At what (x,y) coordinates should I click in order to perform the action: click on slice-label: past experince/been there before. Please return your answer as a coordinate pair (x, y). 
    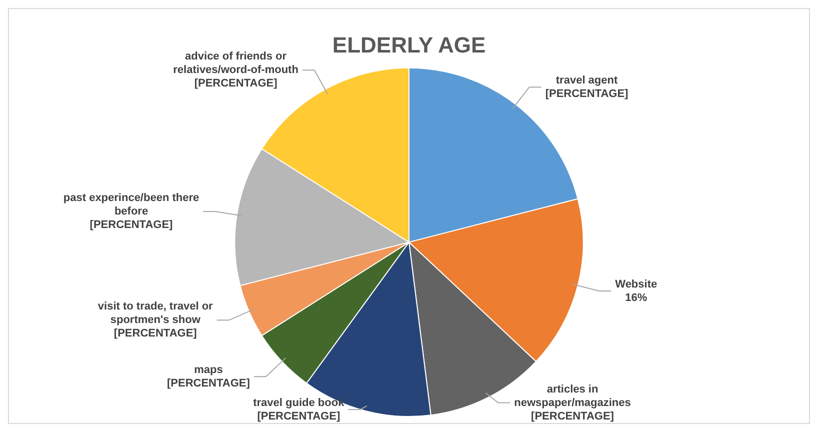
    Looking at the image, I should click on (131, 205).